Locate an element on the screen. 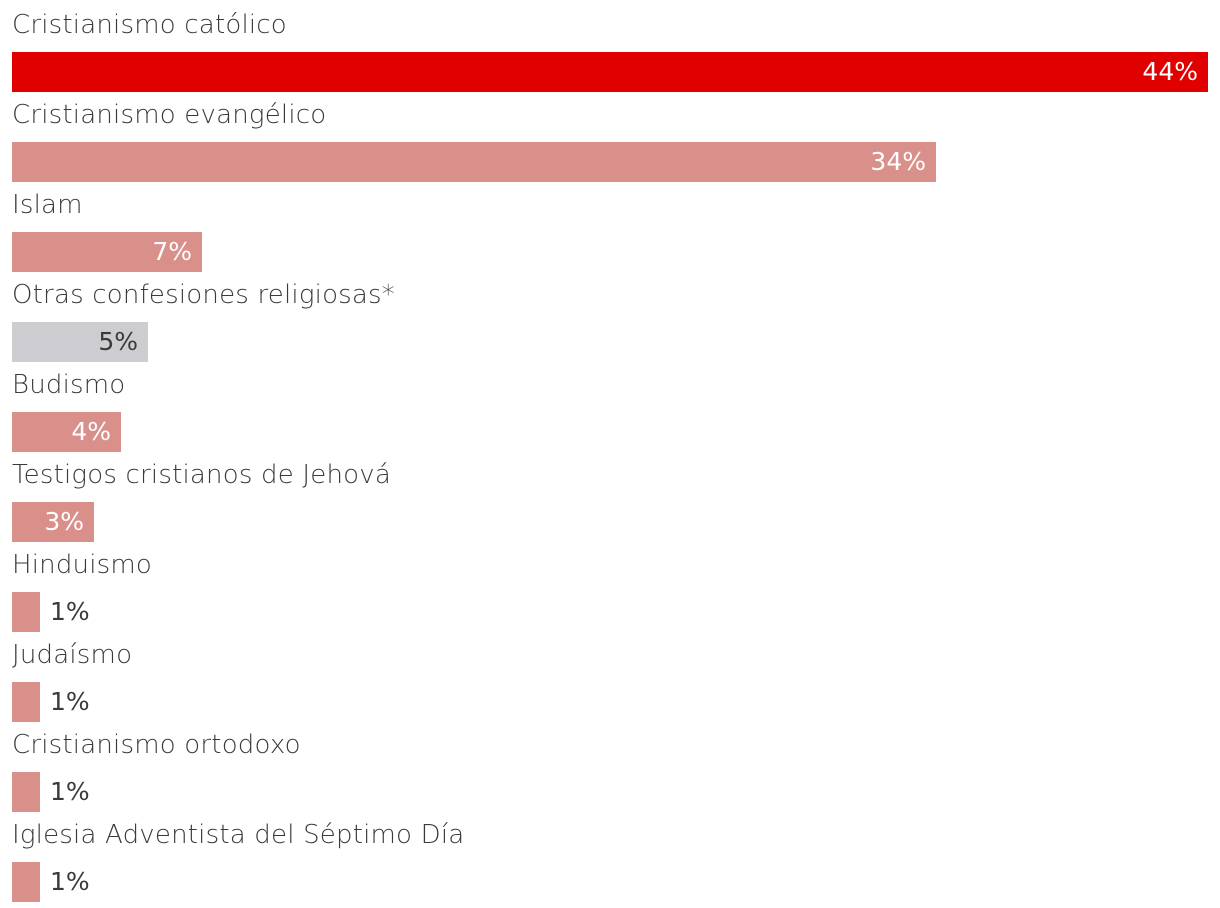  category-label: Otras confesiones religiosas* is located at coordinates (204, 295).